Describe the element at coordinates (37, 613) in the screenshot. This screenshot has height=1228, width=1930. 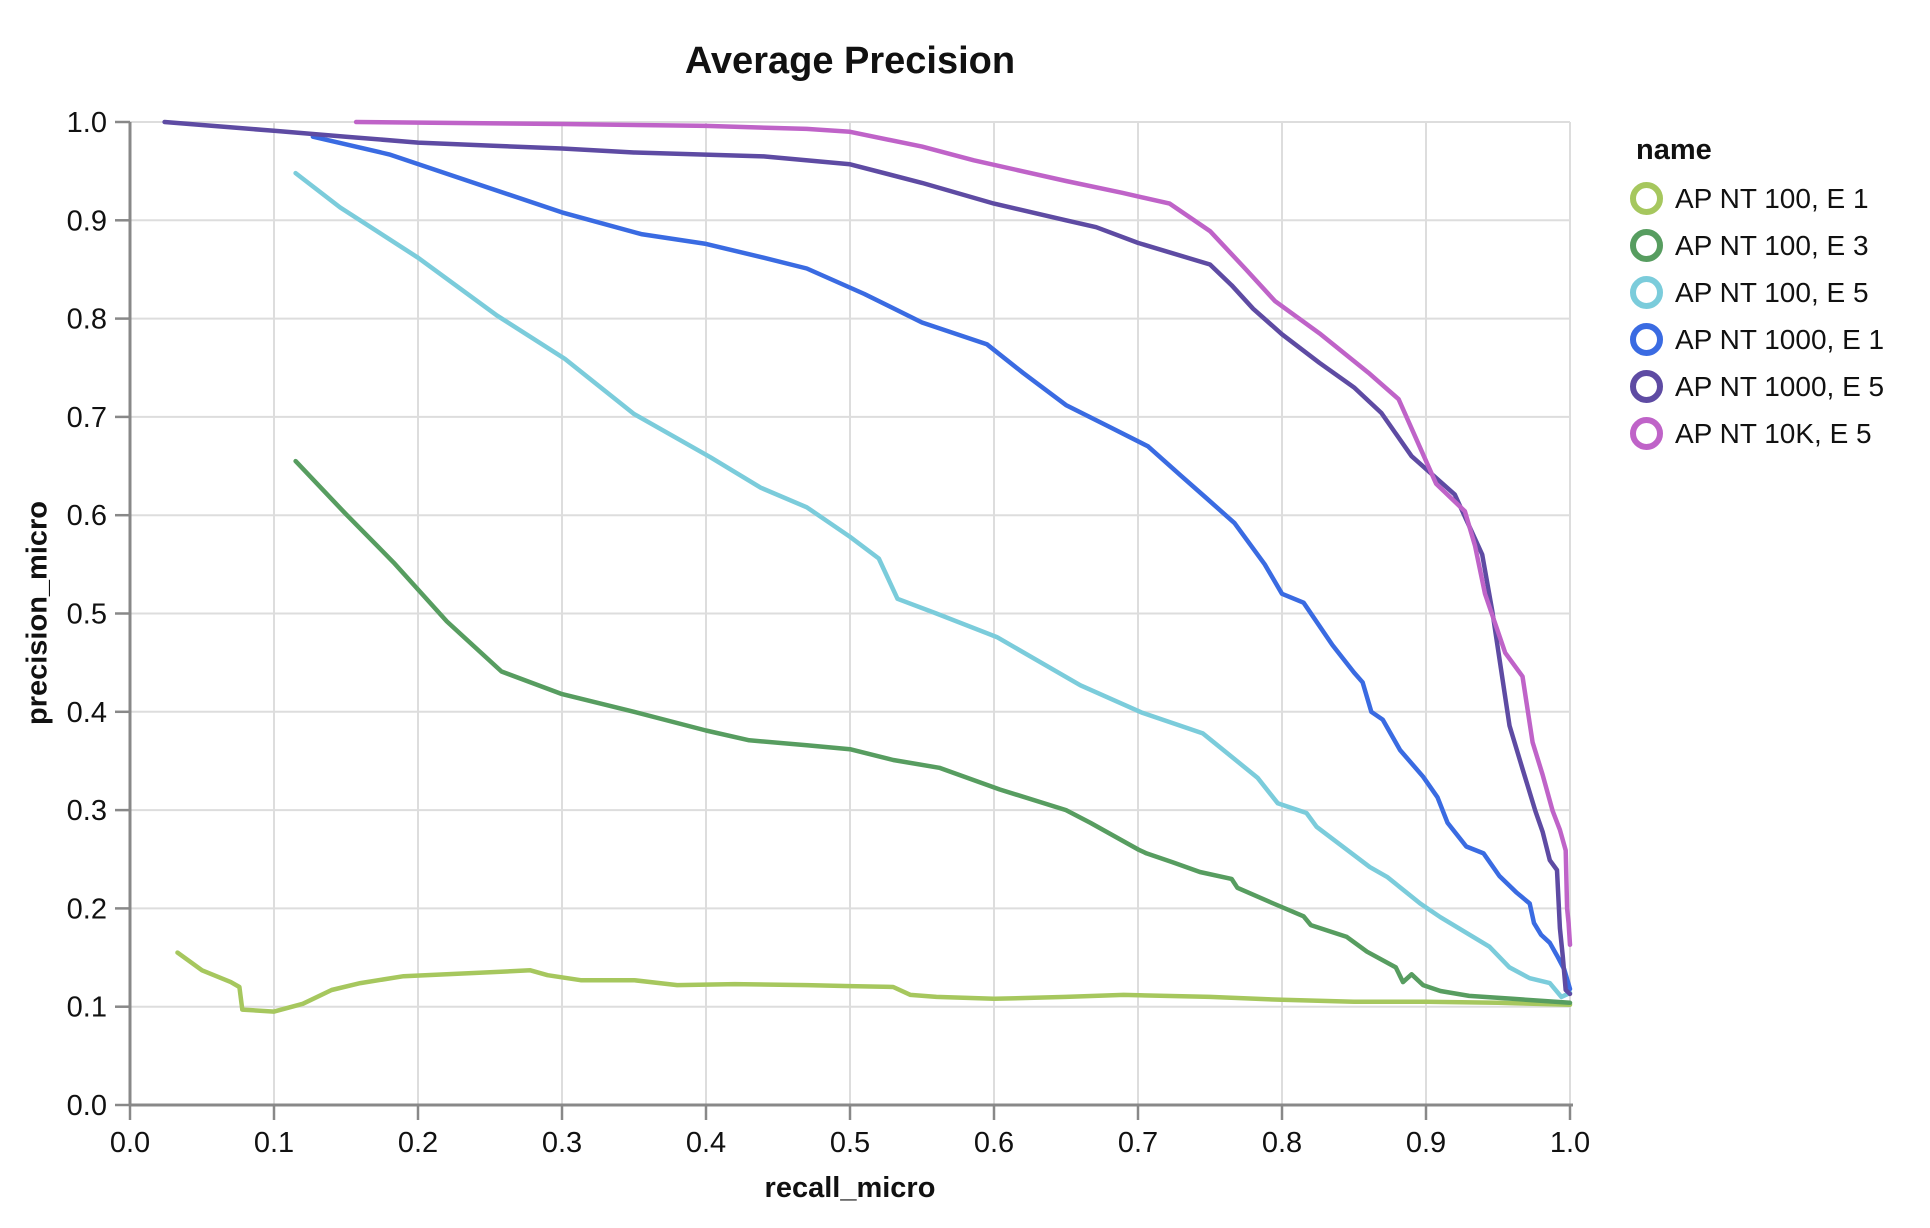
I see `y-axis-title: precision_micro` at that location.